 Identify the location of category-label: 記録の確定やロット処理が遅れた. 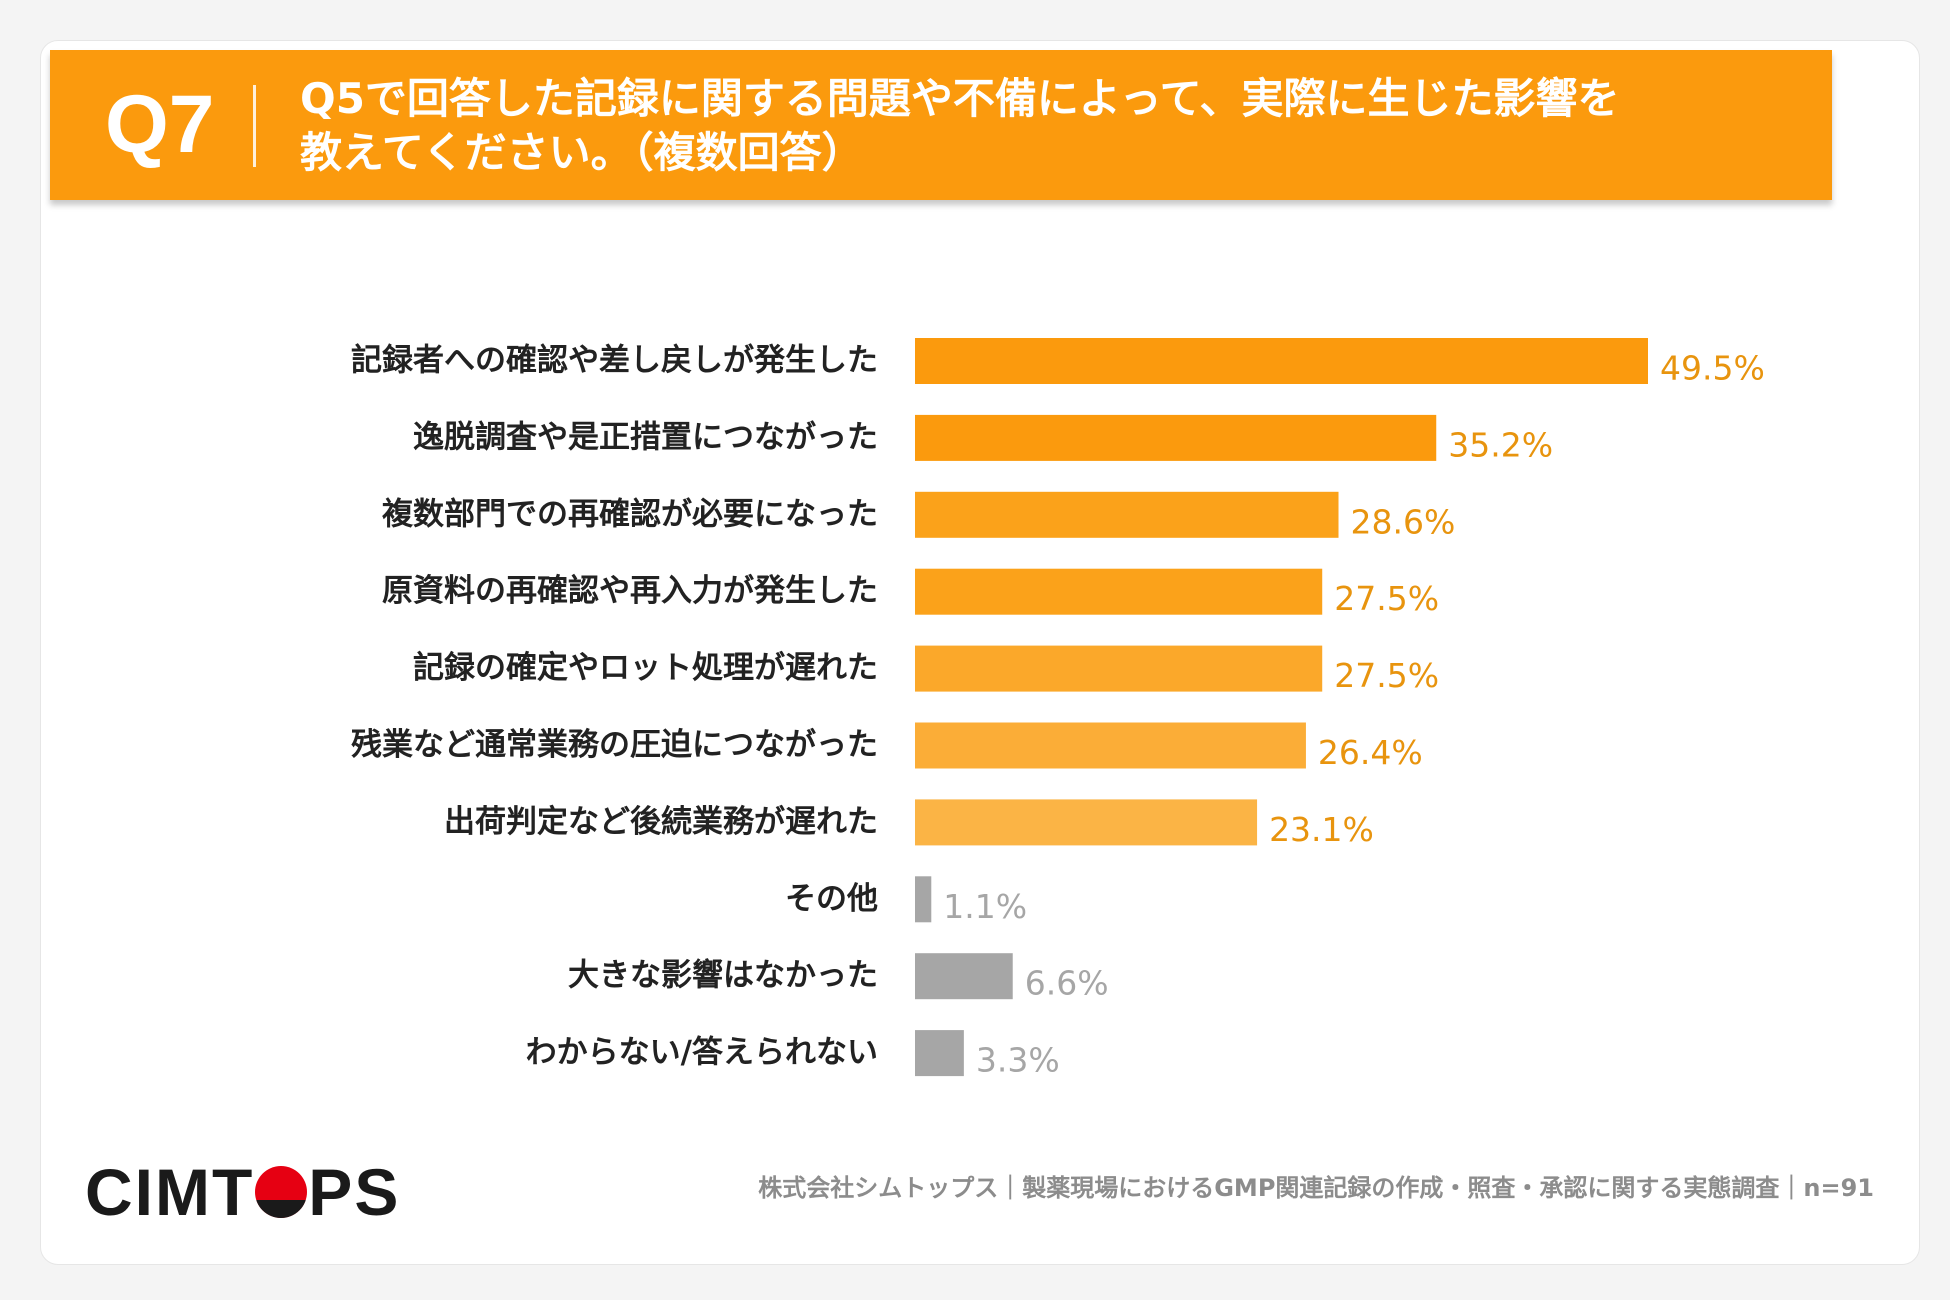
(645, 668).